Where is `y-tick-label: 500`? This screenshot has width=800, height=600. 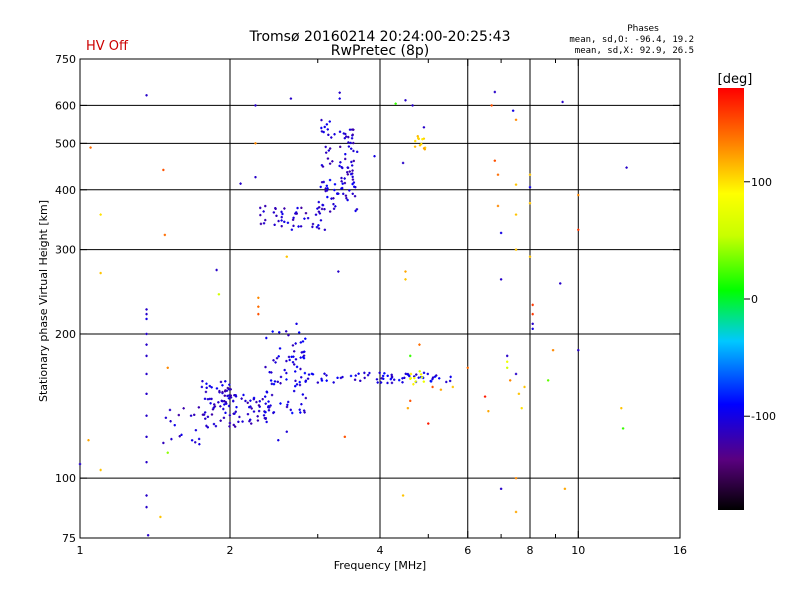 y-tick-label: 500 is located at coordinates (65, 143).